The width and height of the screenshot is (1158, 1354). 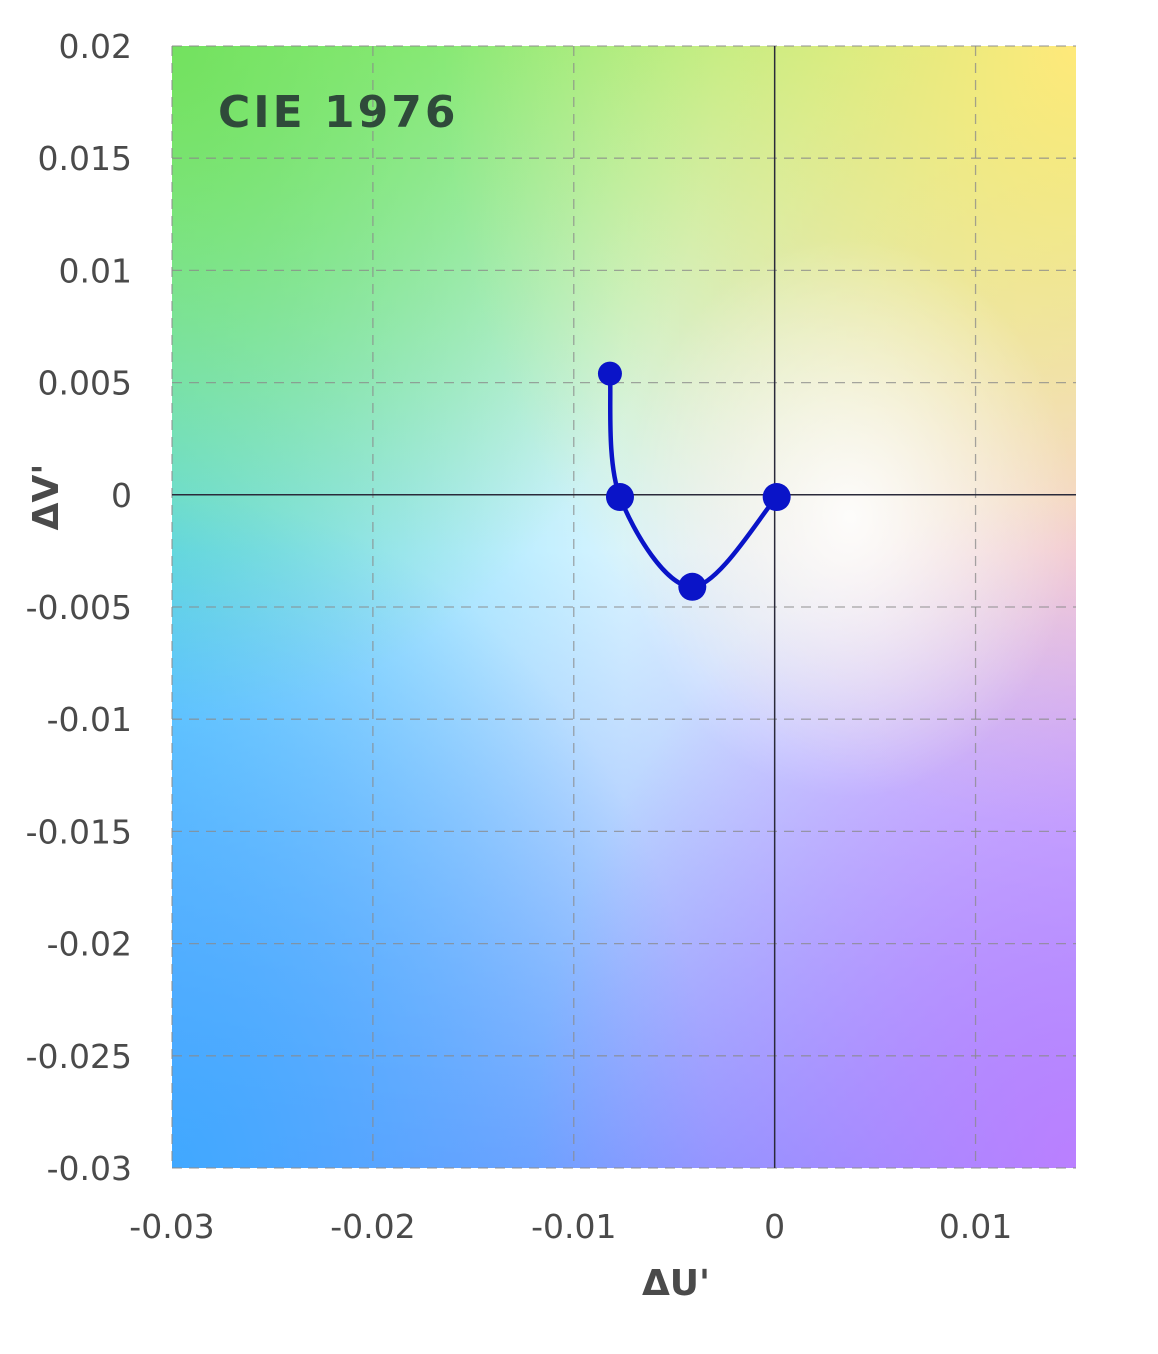 I want to click on y-tick-label: 0.02, so click(x=95, y=46).